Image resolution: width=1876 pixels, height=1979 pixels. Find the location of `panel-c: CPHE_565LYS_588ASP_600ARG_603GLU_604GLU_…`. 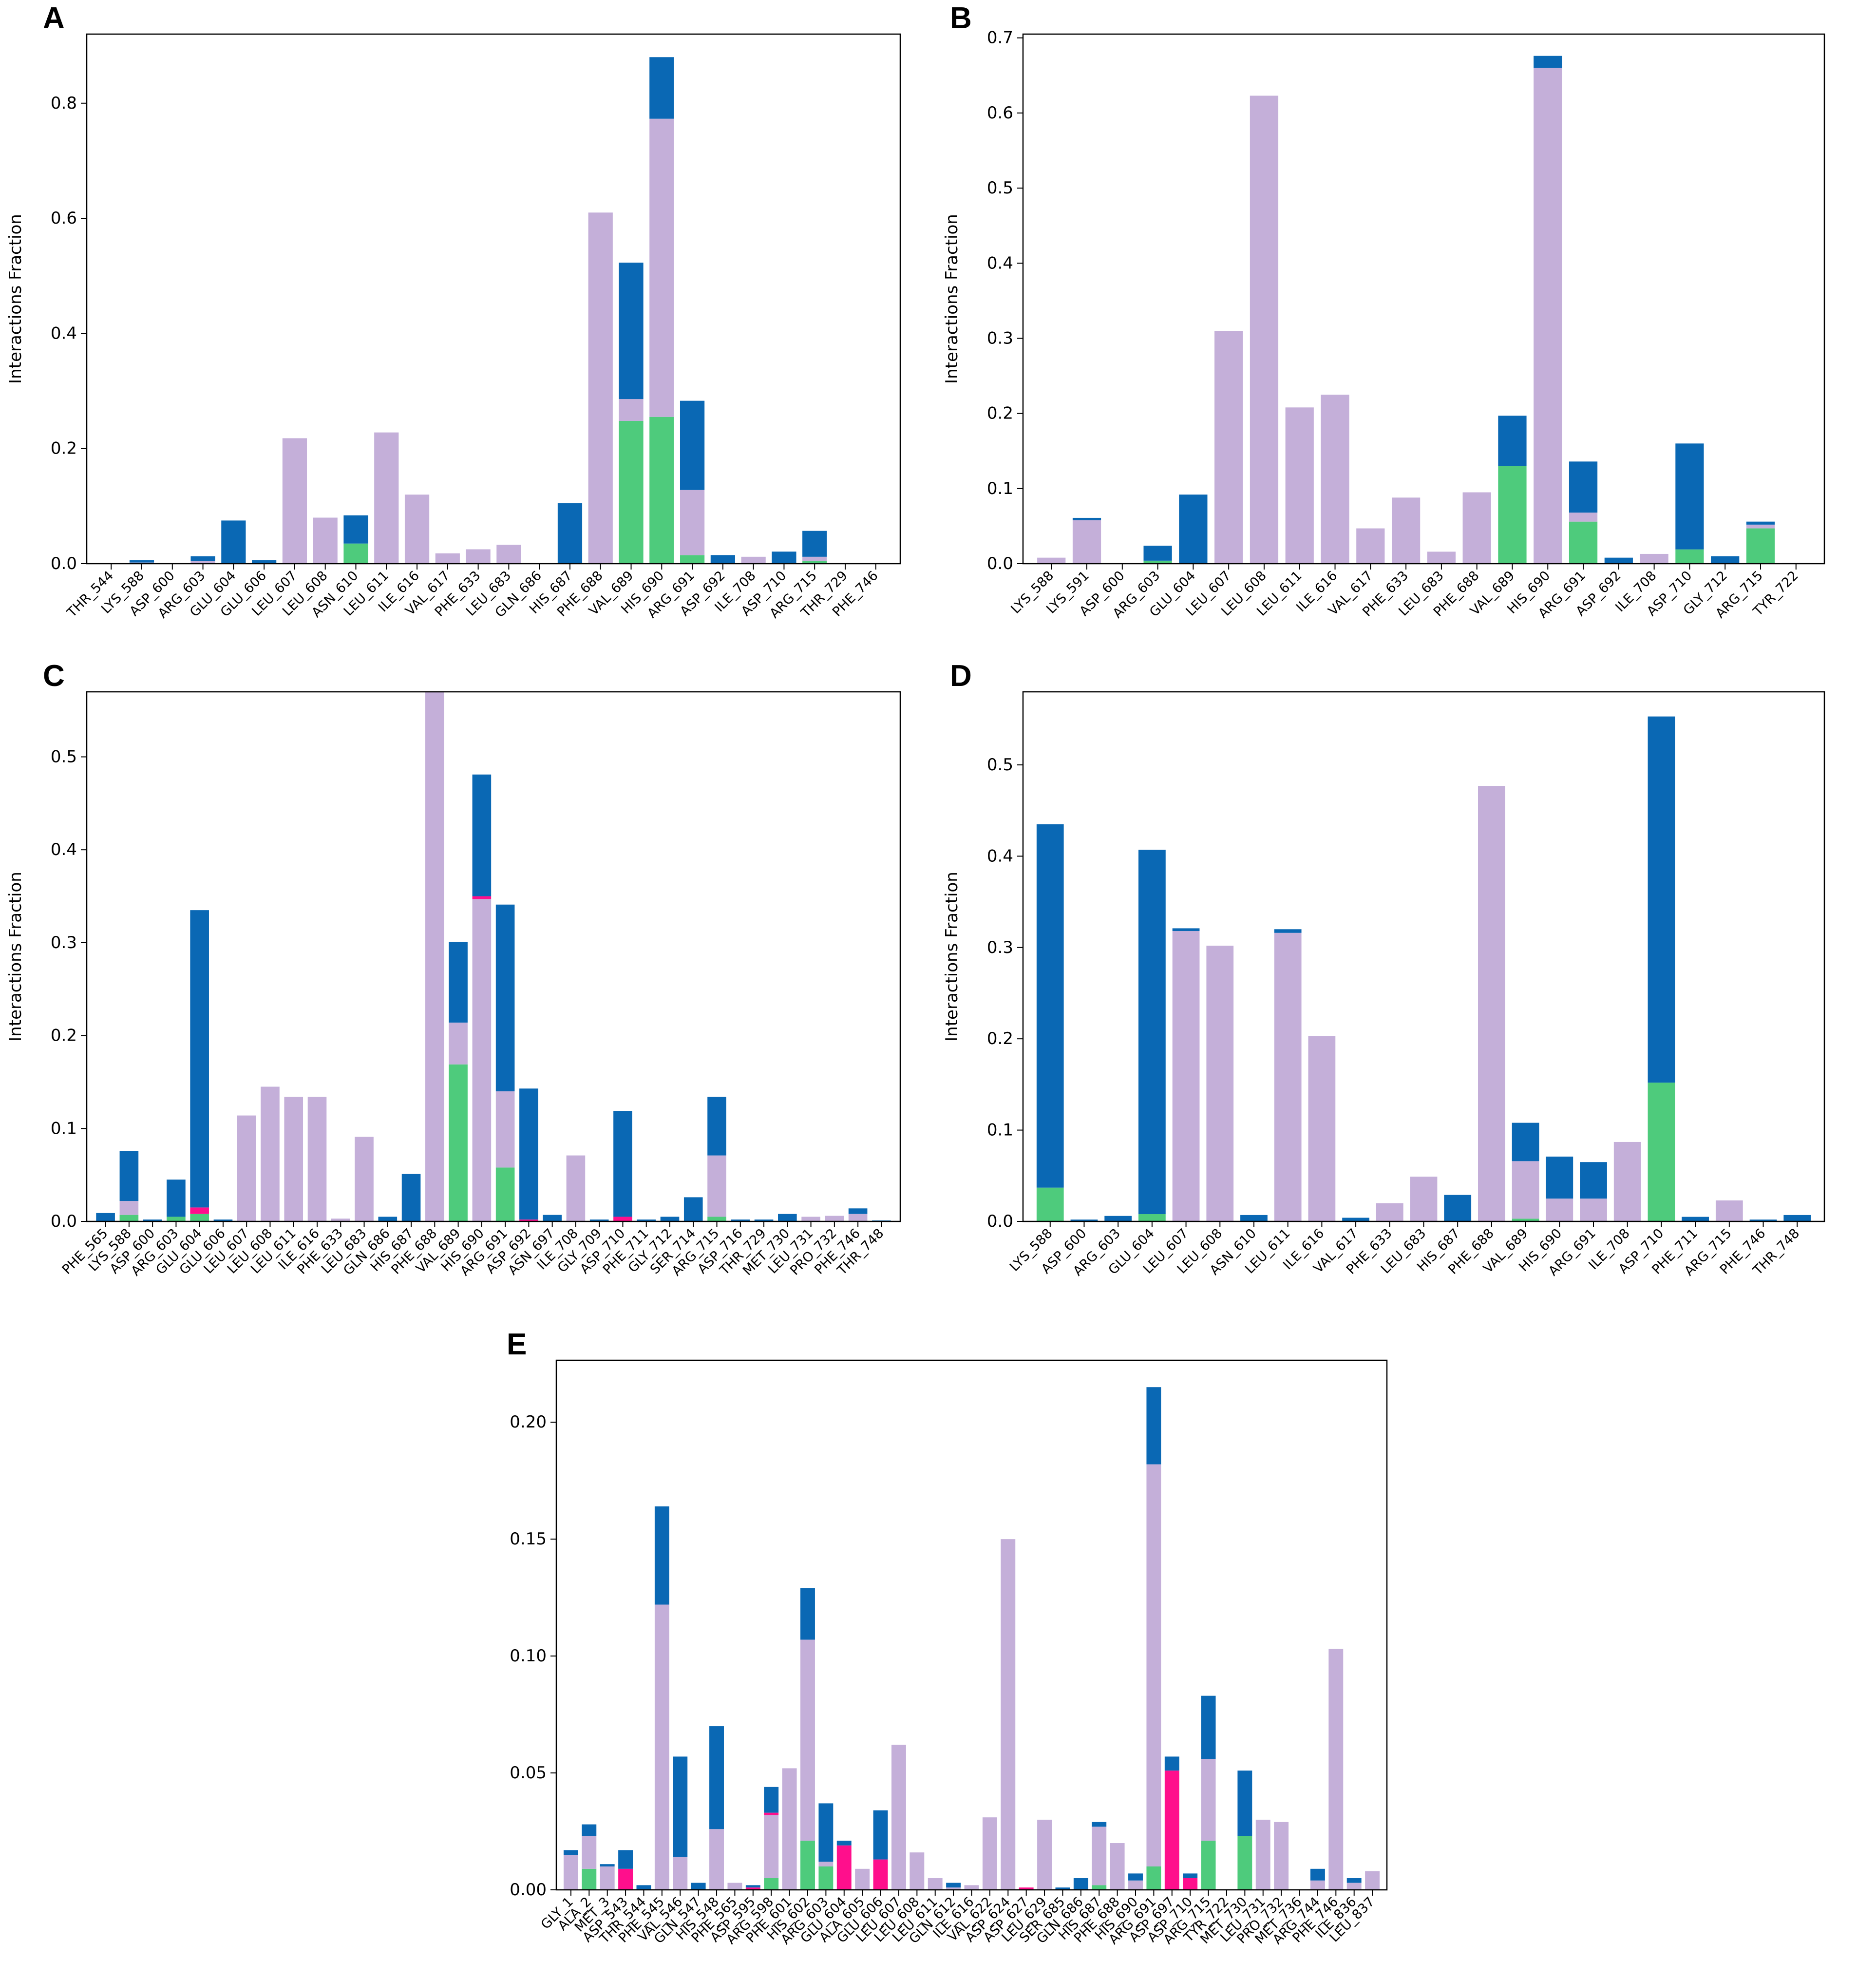

panel-c: CPHE_565LYS_588ASP_600ARG_603GLU_604GLU_… is located at coordinates (453, 969).